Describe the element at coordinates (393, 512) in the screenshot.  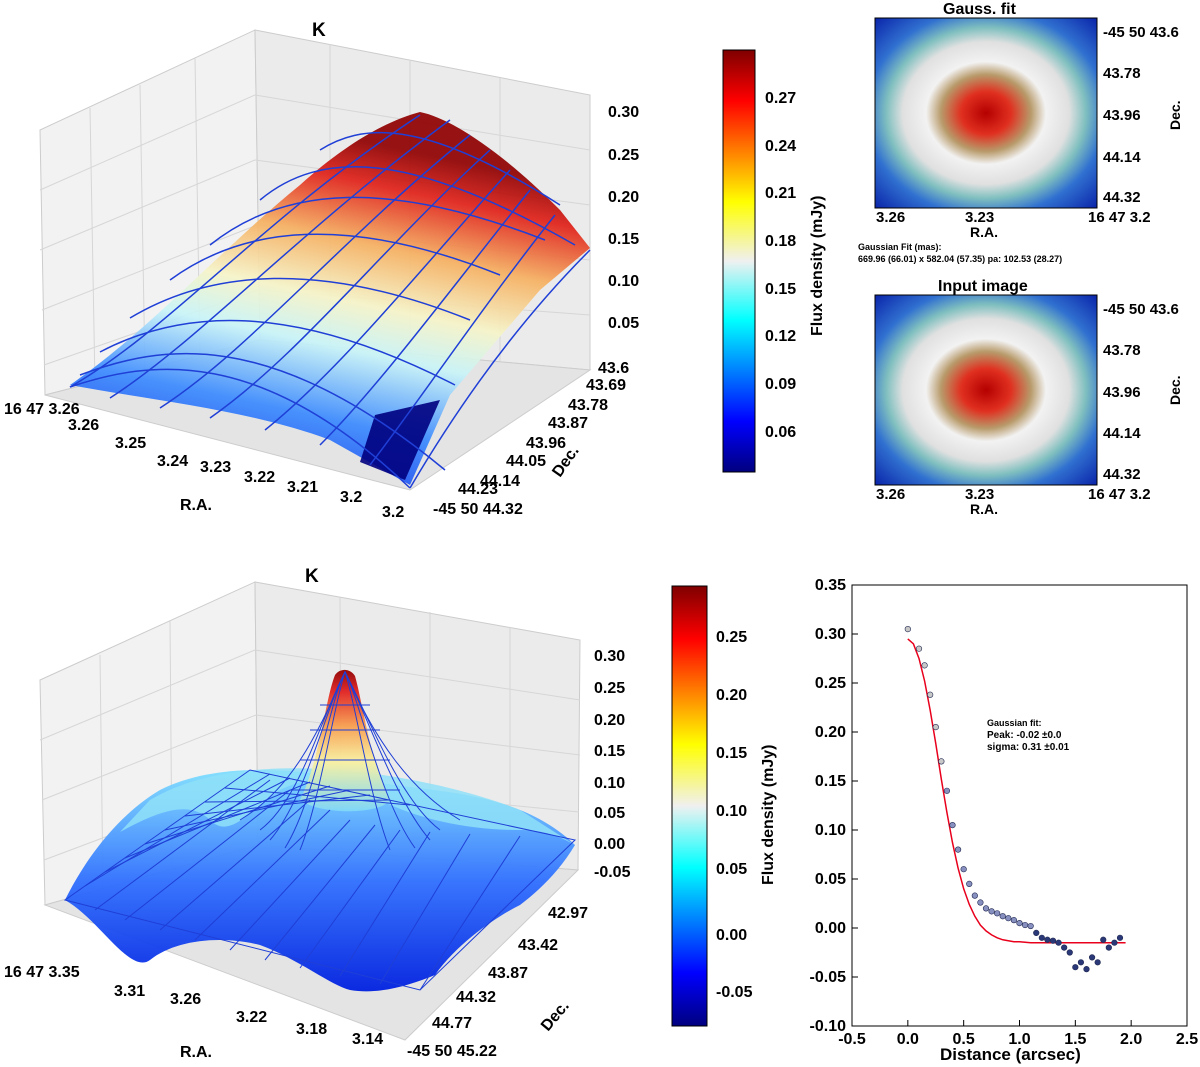
I see `x-tick: 3.2` at that location.